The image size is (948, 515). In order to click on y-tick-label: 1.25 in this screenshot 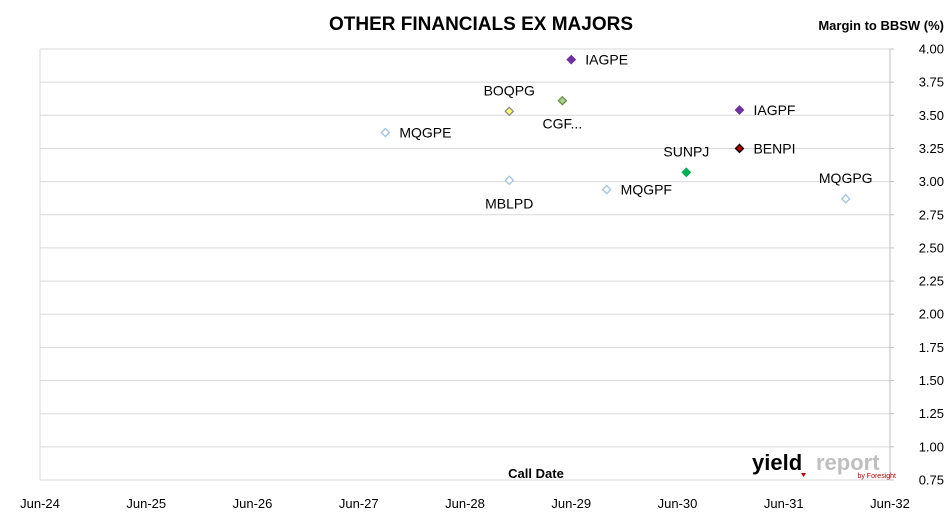, I will do `click(931, 413)`.